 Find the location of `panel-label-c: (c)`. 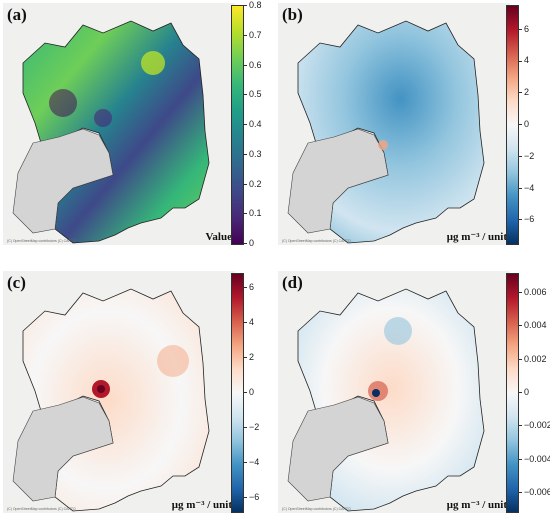

panel-label-c: (c) is located at coordinates (16, 282).